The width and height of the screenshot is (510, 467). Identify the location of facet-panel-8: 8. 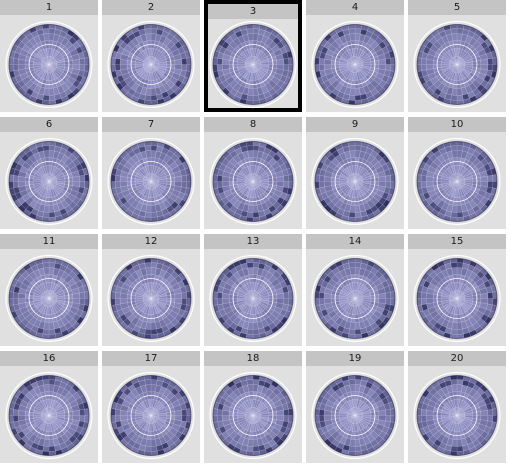
(253, 173).